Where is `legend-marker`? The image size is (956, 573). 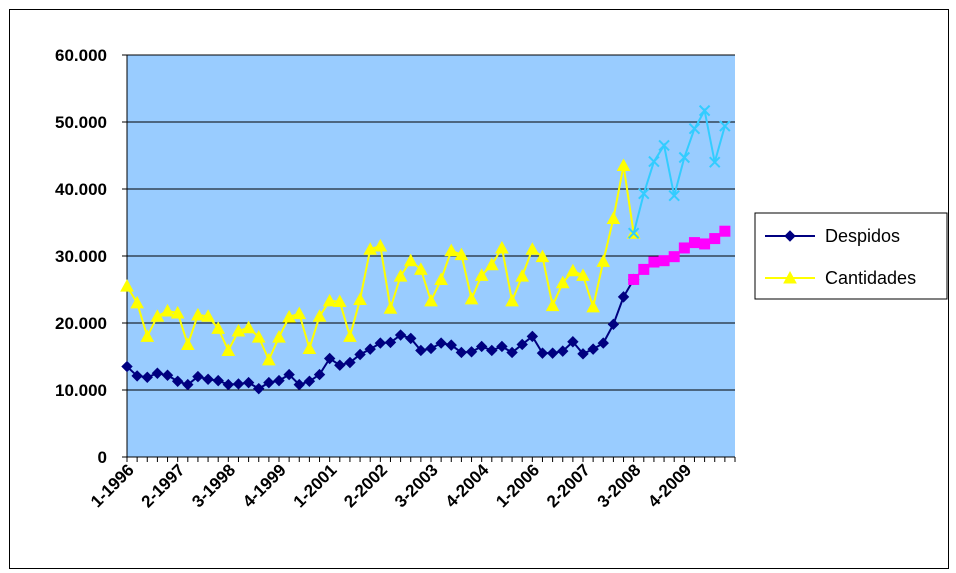
legend-marker is located at coordinates (790, 277).